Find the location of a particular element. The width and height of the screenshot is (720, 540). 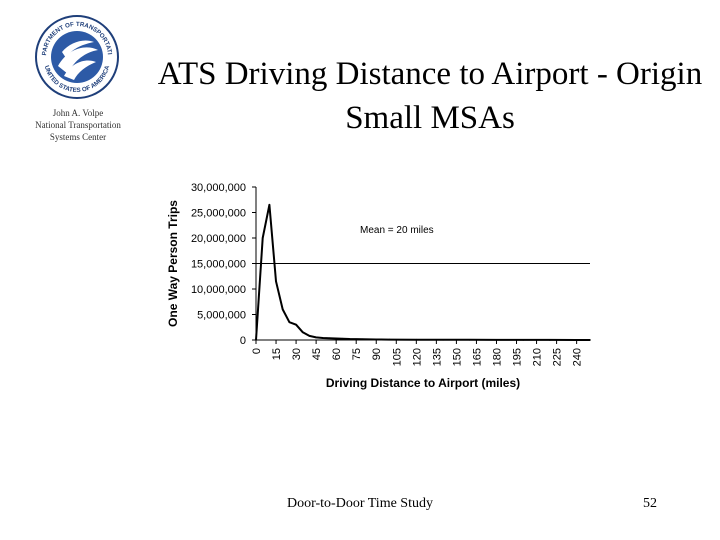

org-line-1: John A. Volpe is located at coordinates (78, 113).